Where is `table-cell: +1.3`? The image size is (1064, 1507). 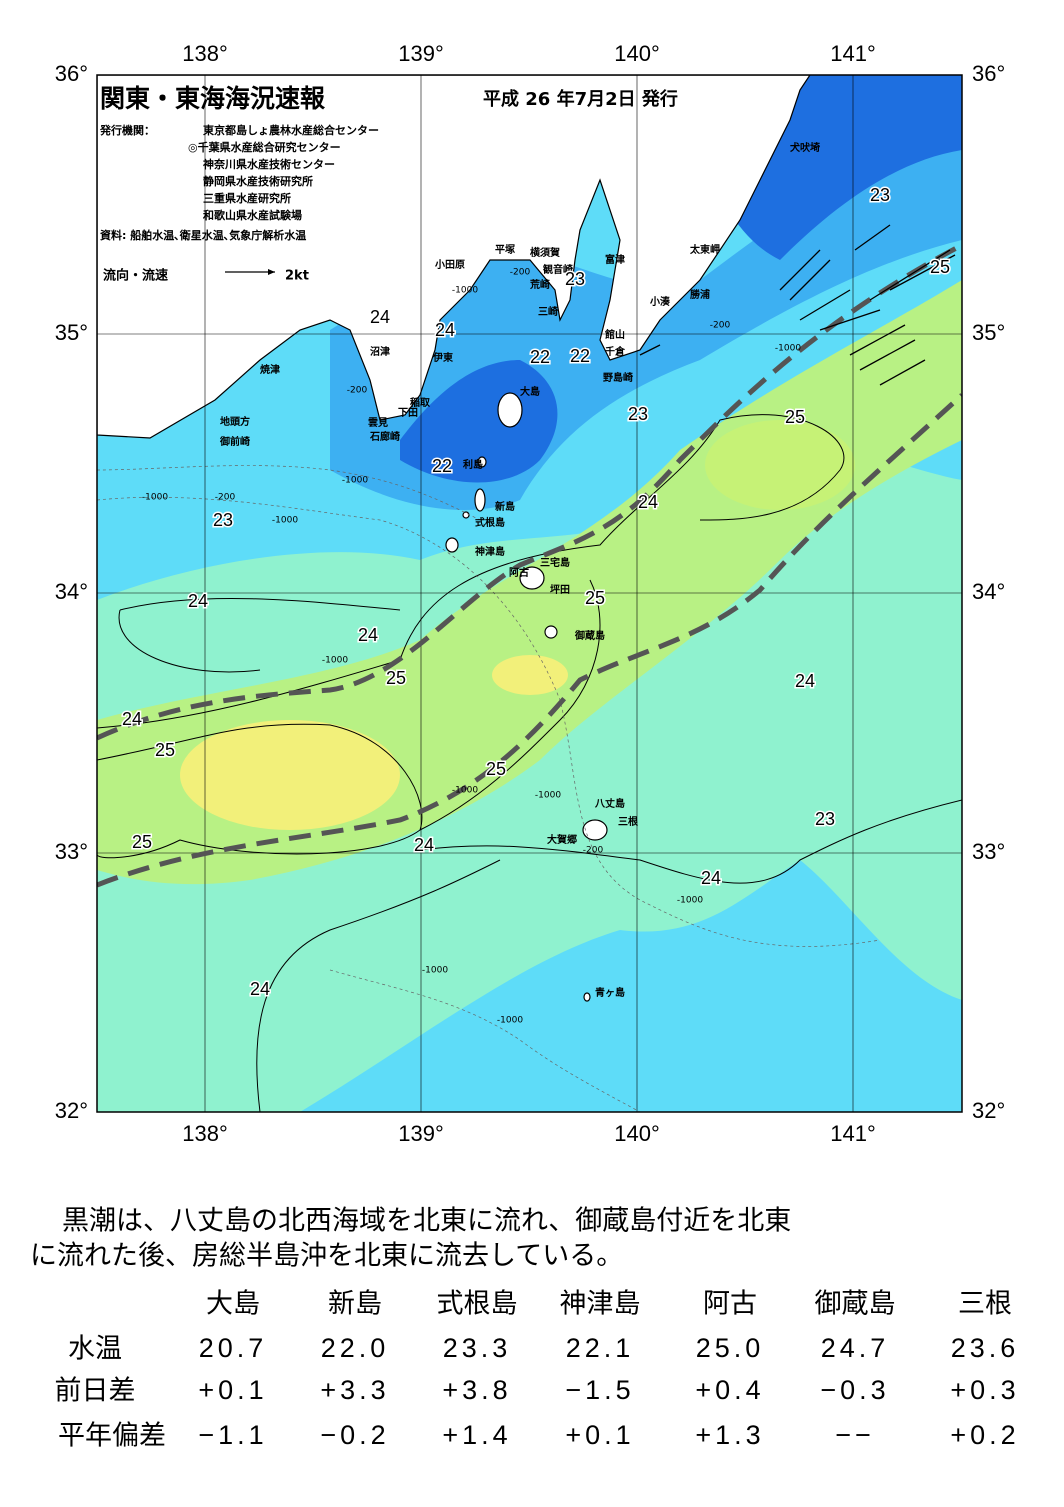 table-cell: +1.3 is located at coordinates (729, 1435).